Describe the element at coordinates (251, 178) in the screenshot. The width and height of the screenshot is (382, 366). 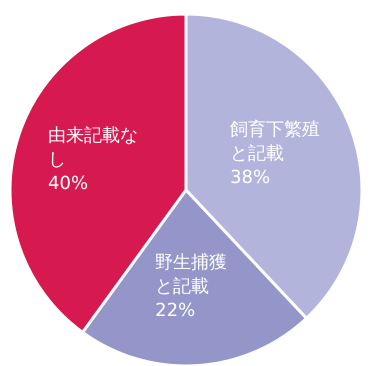
I see `data-label: 38%` at that location.